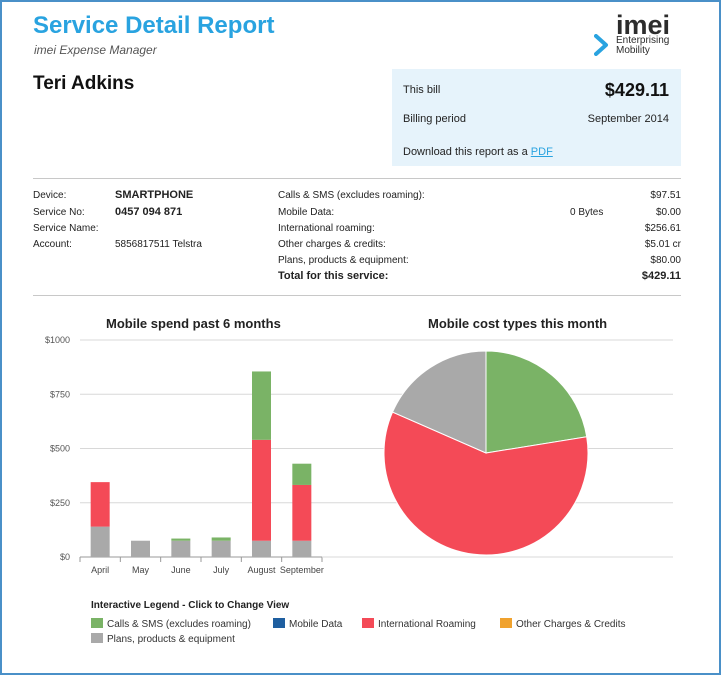 This screenshot has height=675, width=721. What do you see at coordinates (333, 276) in the screenshot?
I see `total-label: Total for this service:` at bounding box center [333, 276].